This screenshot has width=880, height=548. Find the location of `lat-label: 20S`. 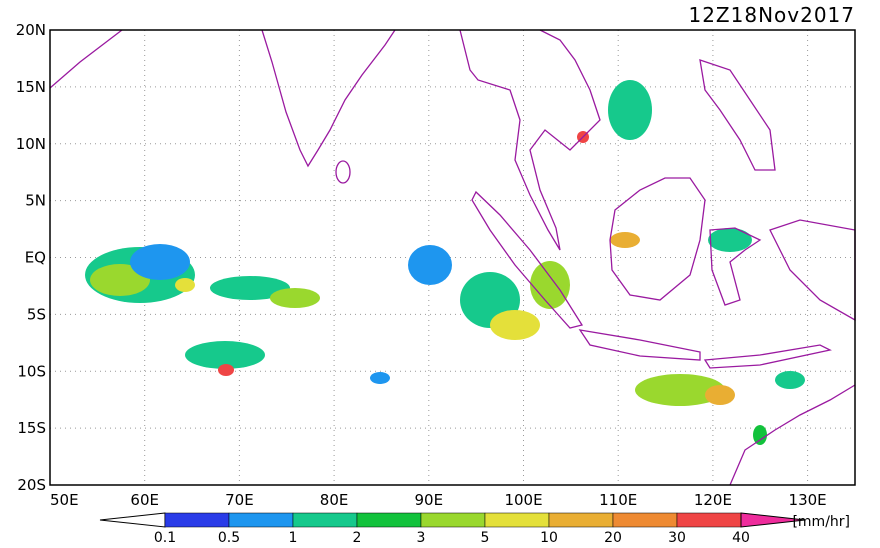

lat-label: 20S is located at coordinates (31, 485).